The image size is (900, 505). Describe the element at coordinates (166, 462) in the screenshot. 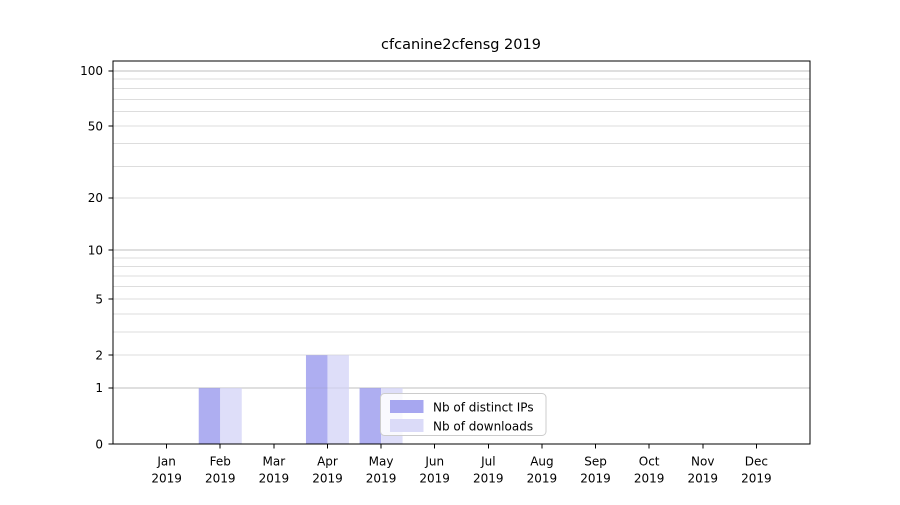

I see `x-tick-label-month: Jan` at that location.